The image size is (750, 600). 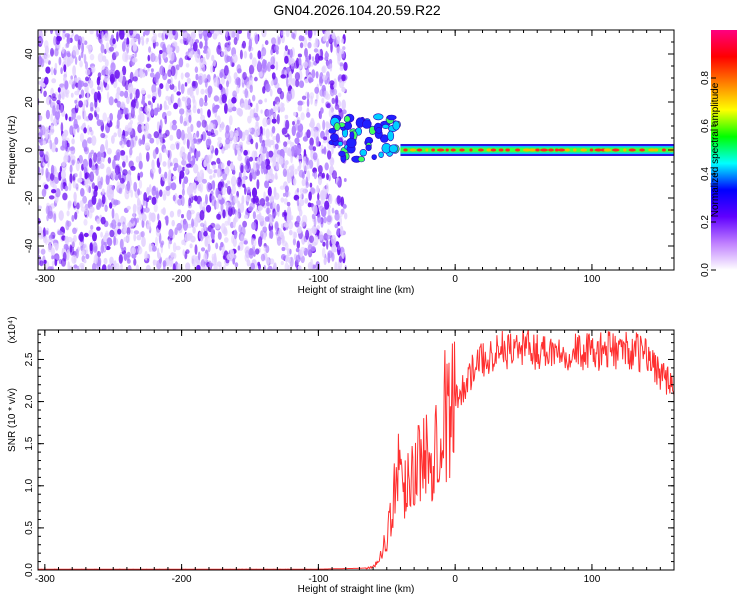 I want to click on colorbar-label: Normalized spectral amplitude, so click(x=715, y=149).